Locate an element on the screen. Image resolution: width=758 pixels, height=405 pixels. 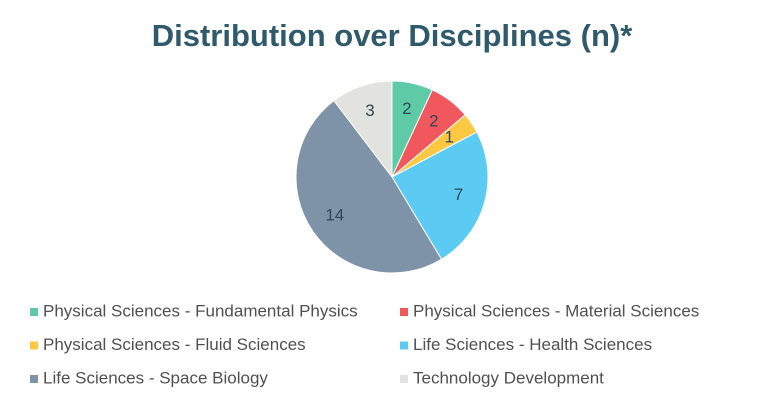
legend-label: Technology Development is located at coordinates (508, 377).